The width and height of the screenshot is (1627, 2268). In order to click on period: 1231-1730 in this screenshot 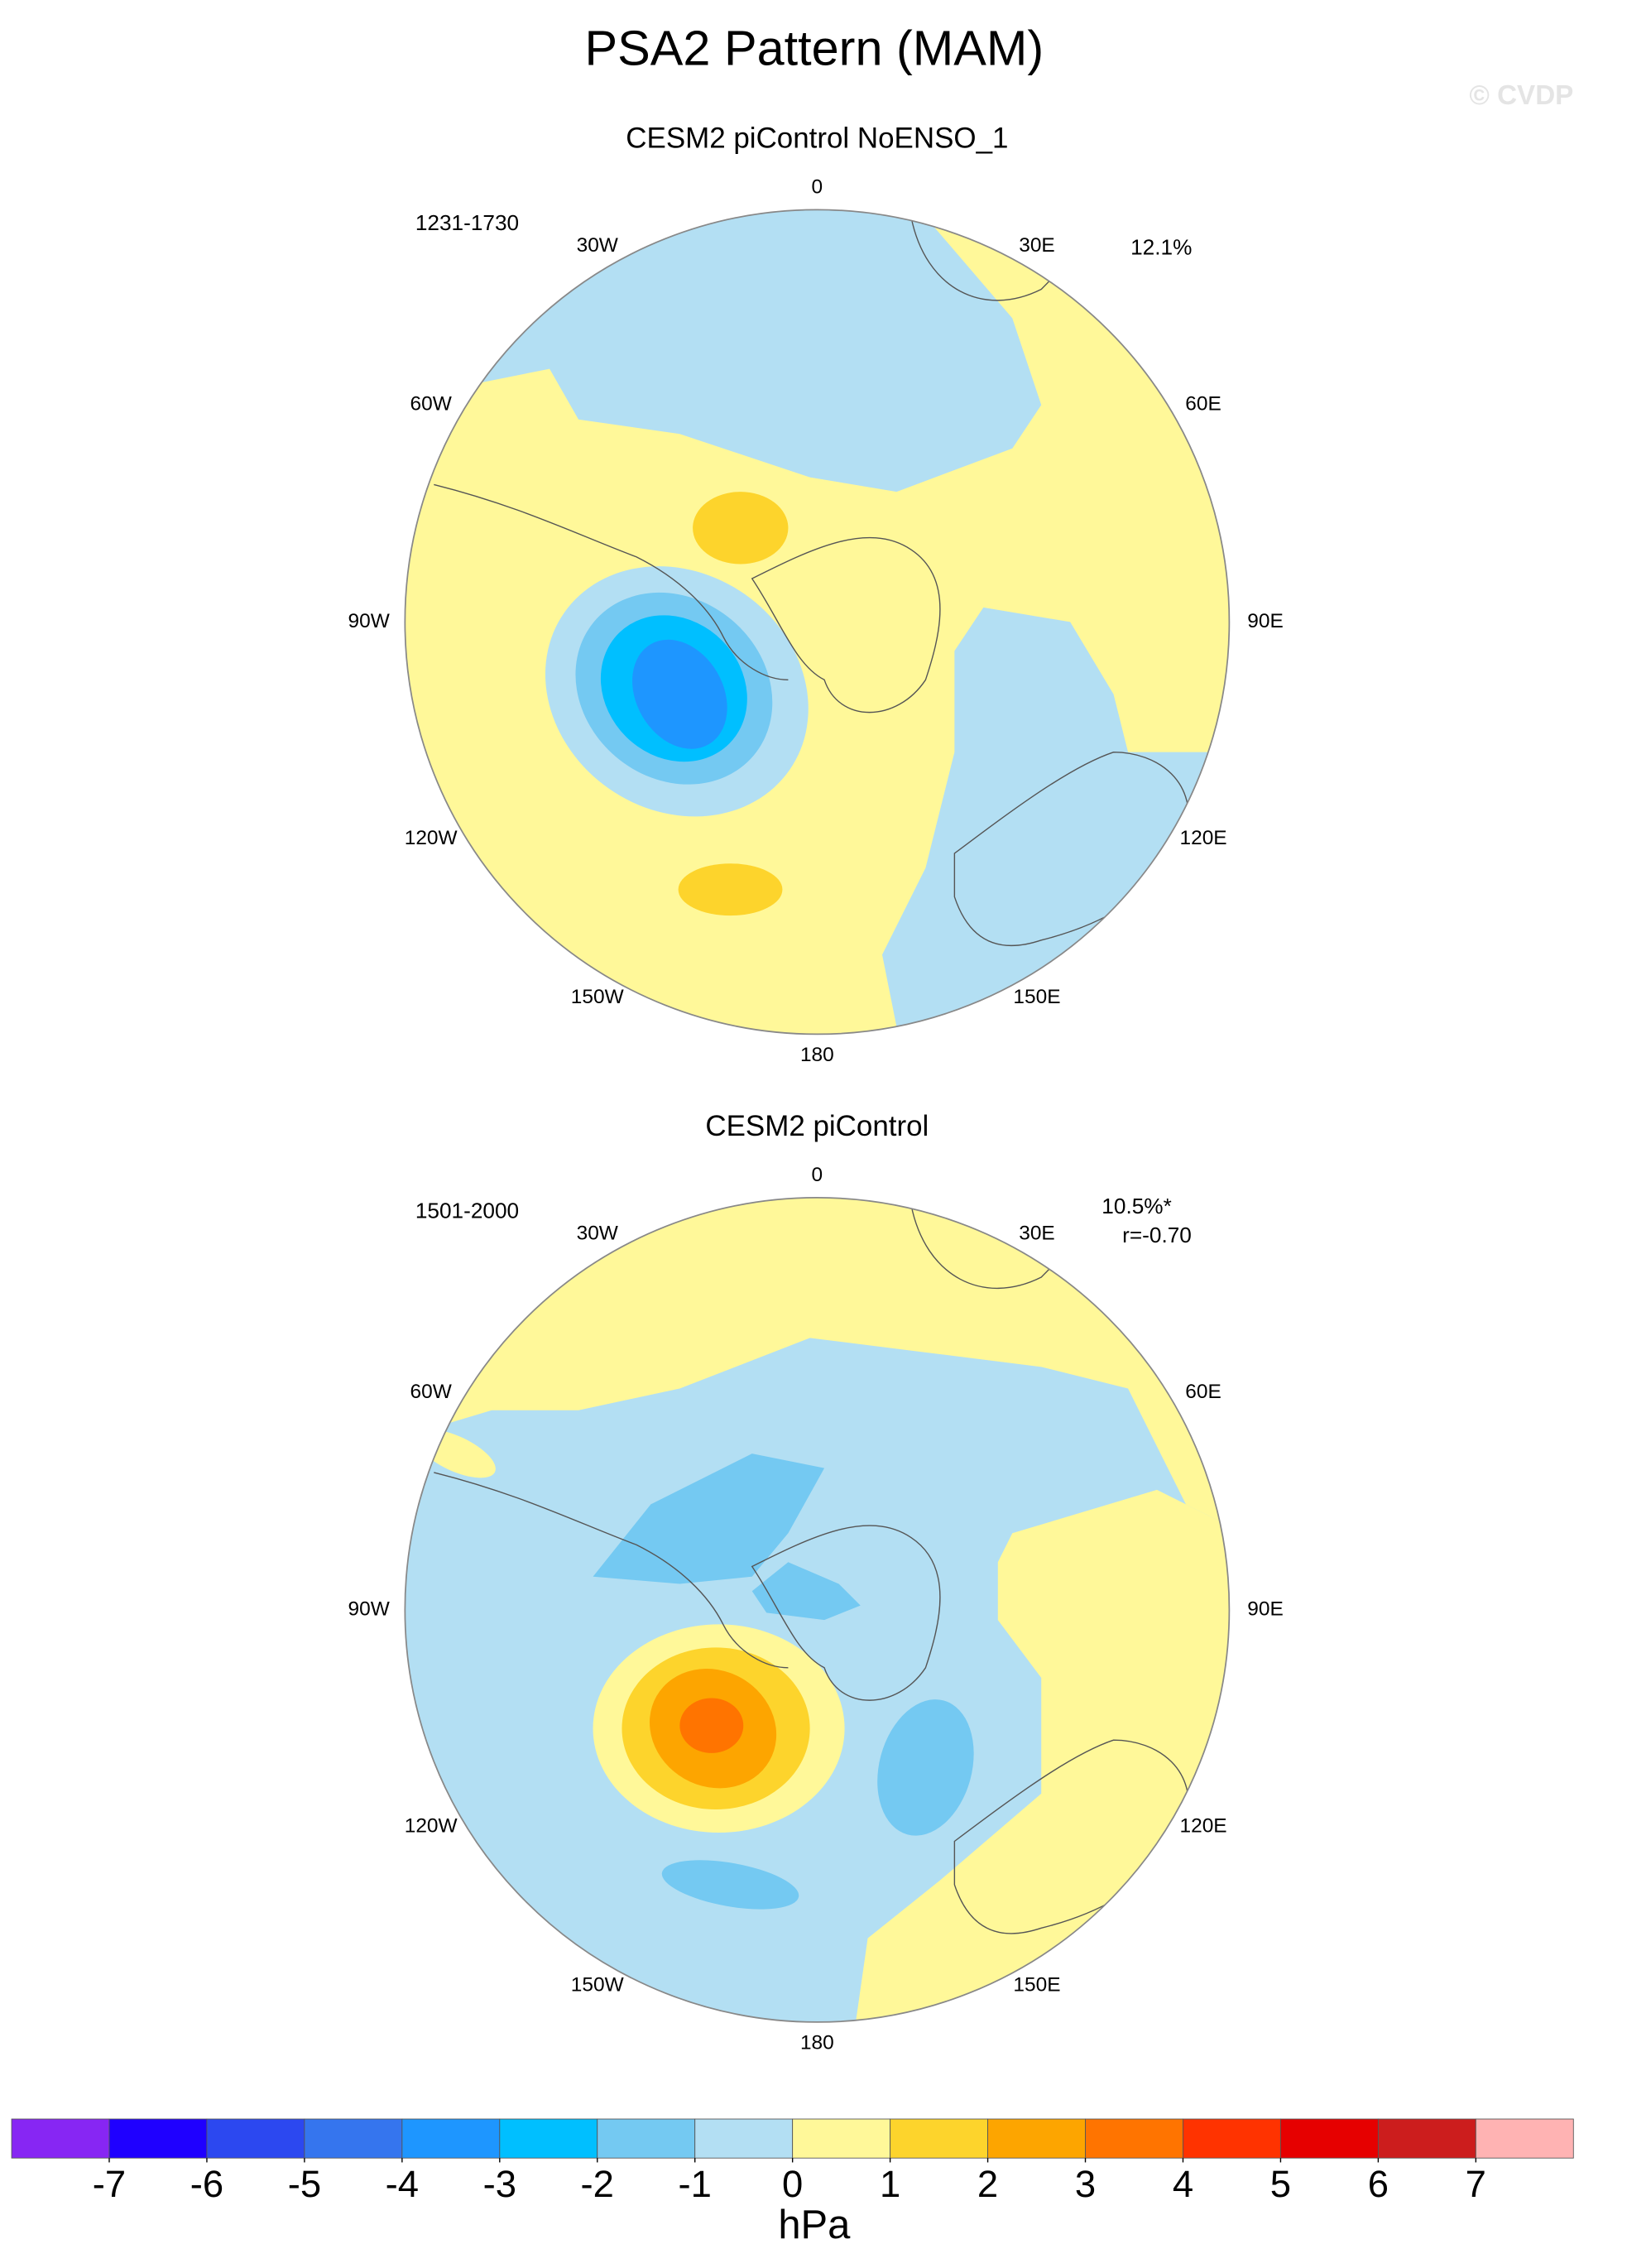, I will do `click(467, 223)`.